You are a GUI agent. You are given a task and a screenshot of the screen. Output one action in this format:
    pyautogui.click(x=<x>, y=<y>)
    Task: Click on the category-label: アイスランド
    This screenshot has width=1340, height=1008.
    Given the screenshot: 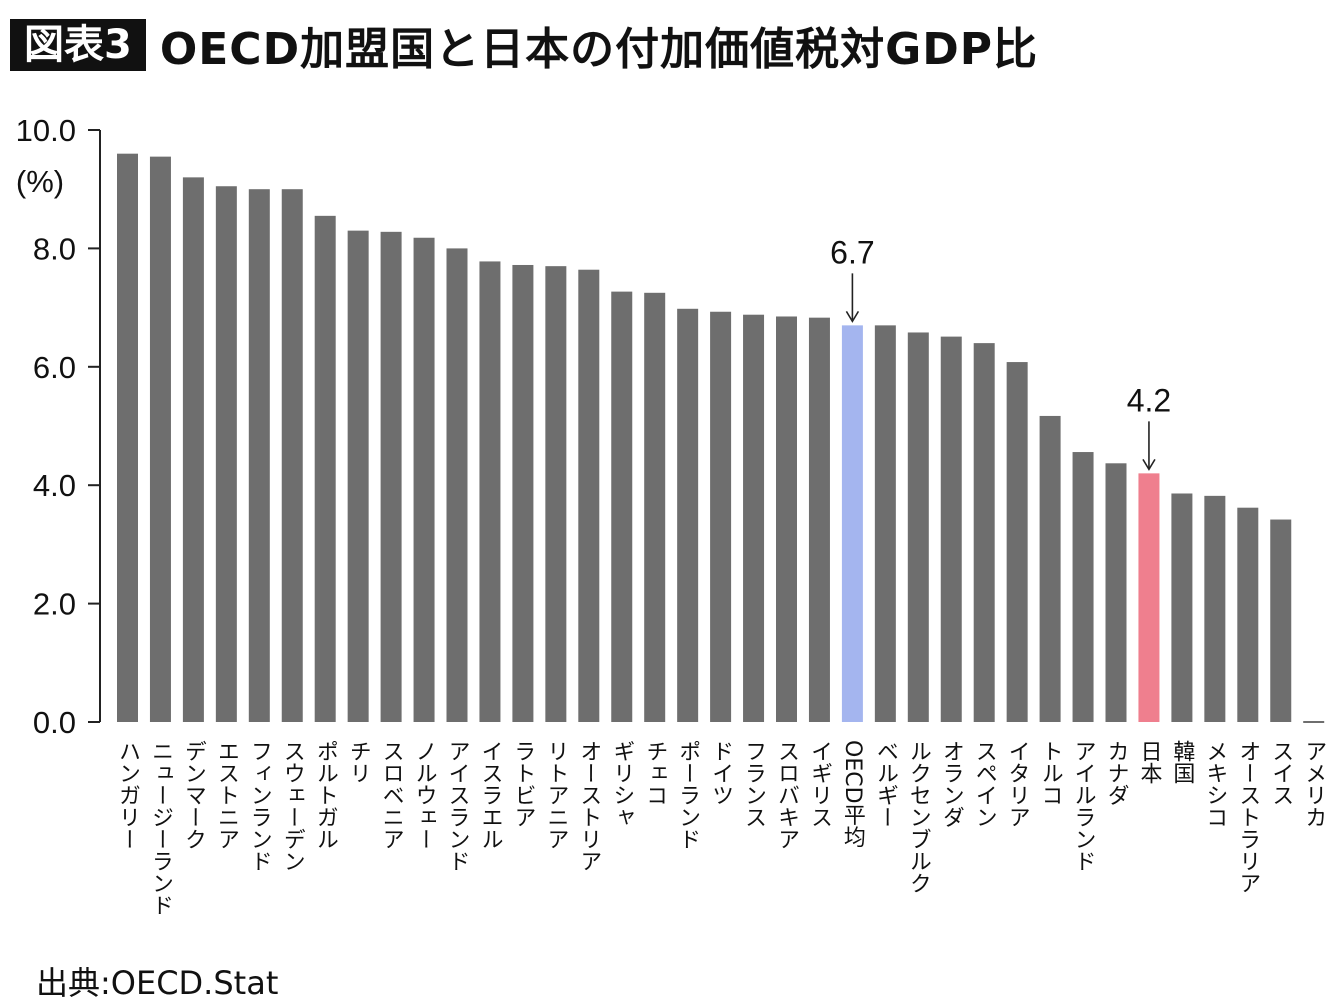 What is the action you would take?
    pyautogui.click(x=457, y=806)
    